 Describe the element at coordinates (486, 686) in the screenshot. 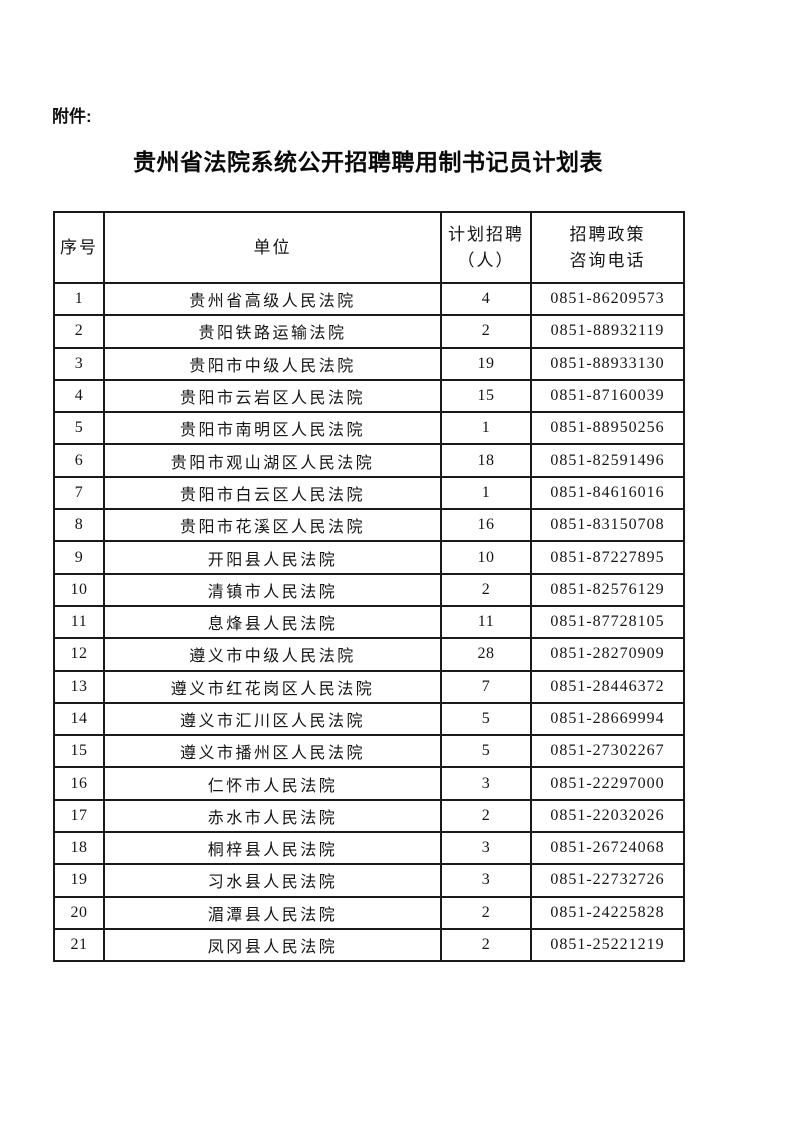

I see `planned-count-cell: 7` at that location.